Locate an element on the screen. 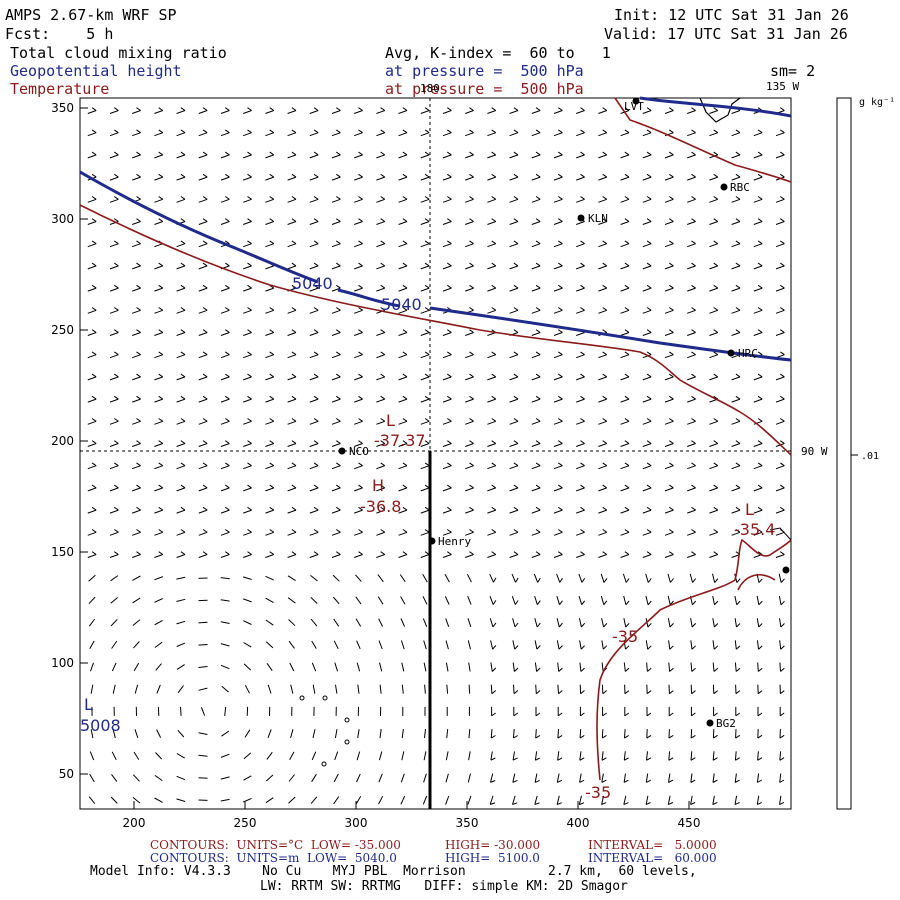  low-center-value: -37.37 is located at coordinates (400, 440).